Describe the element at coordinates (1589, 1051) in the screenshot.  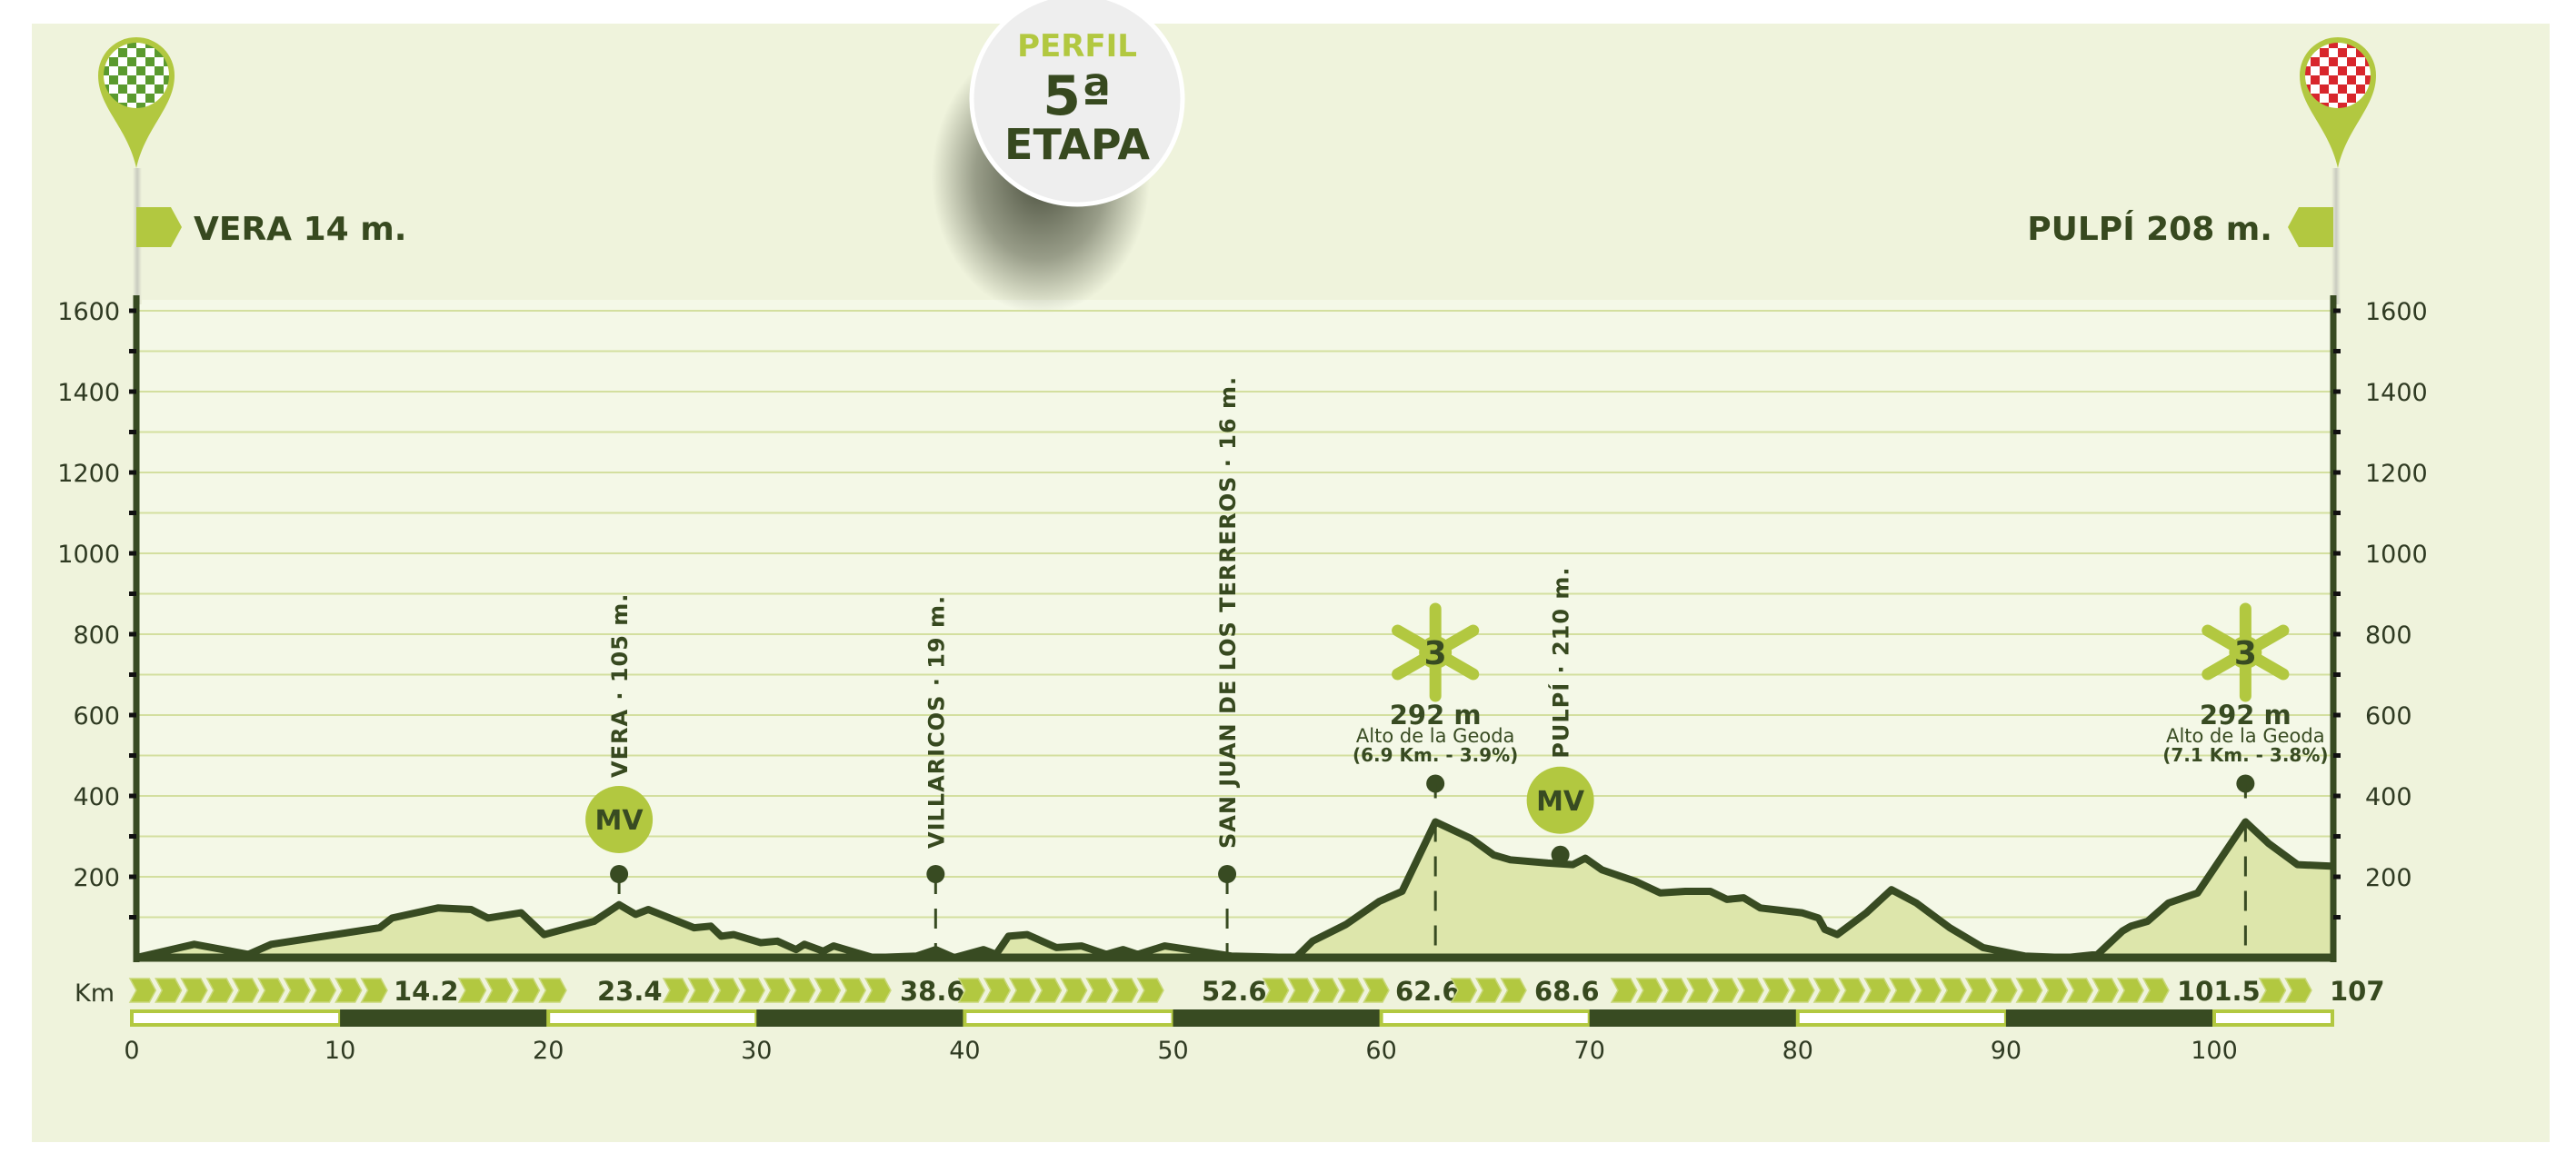
I see `x-tick-label: 70` at that location.